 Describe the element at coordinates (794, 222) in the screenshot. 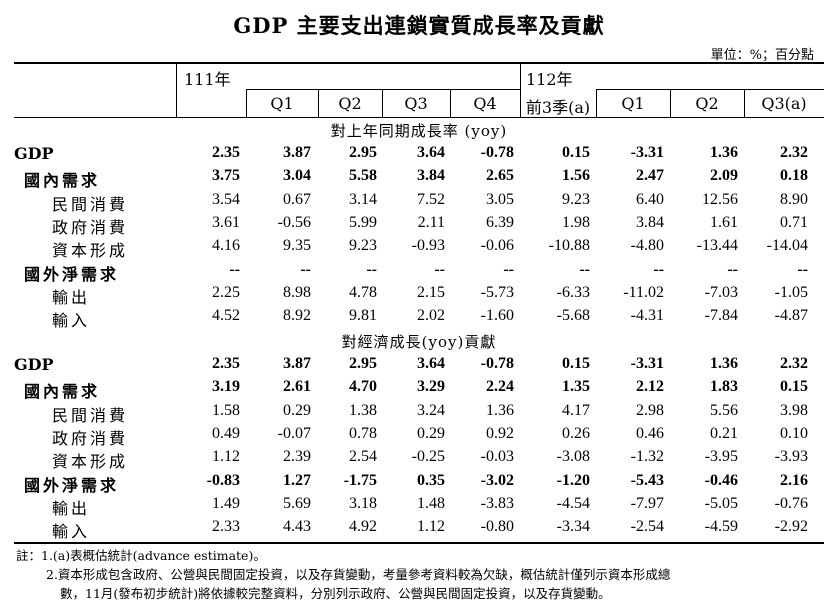

I see `table-cell: 0.71` at that location.